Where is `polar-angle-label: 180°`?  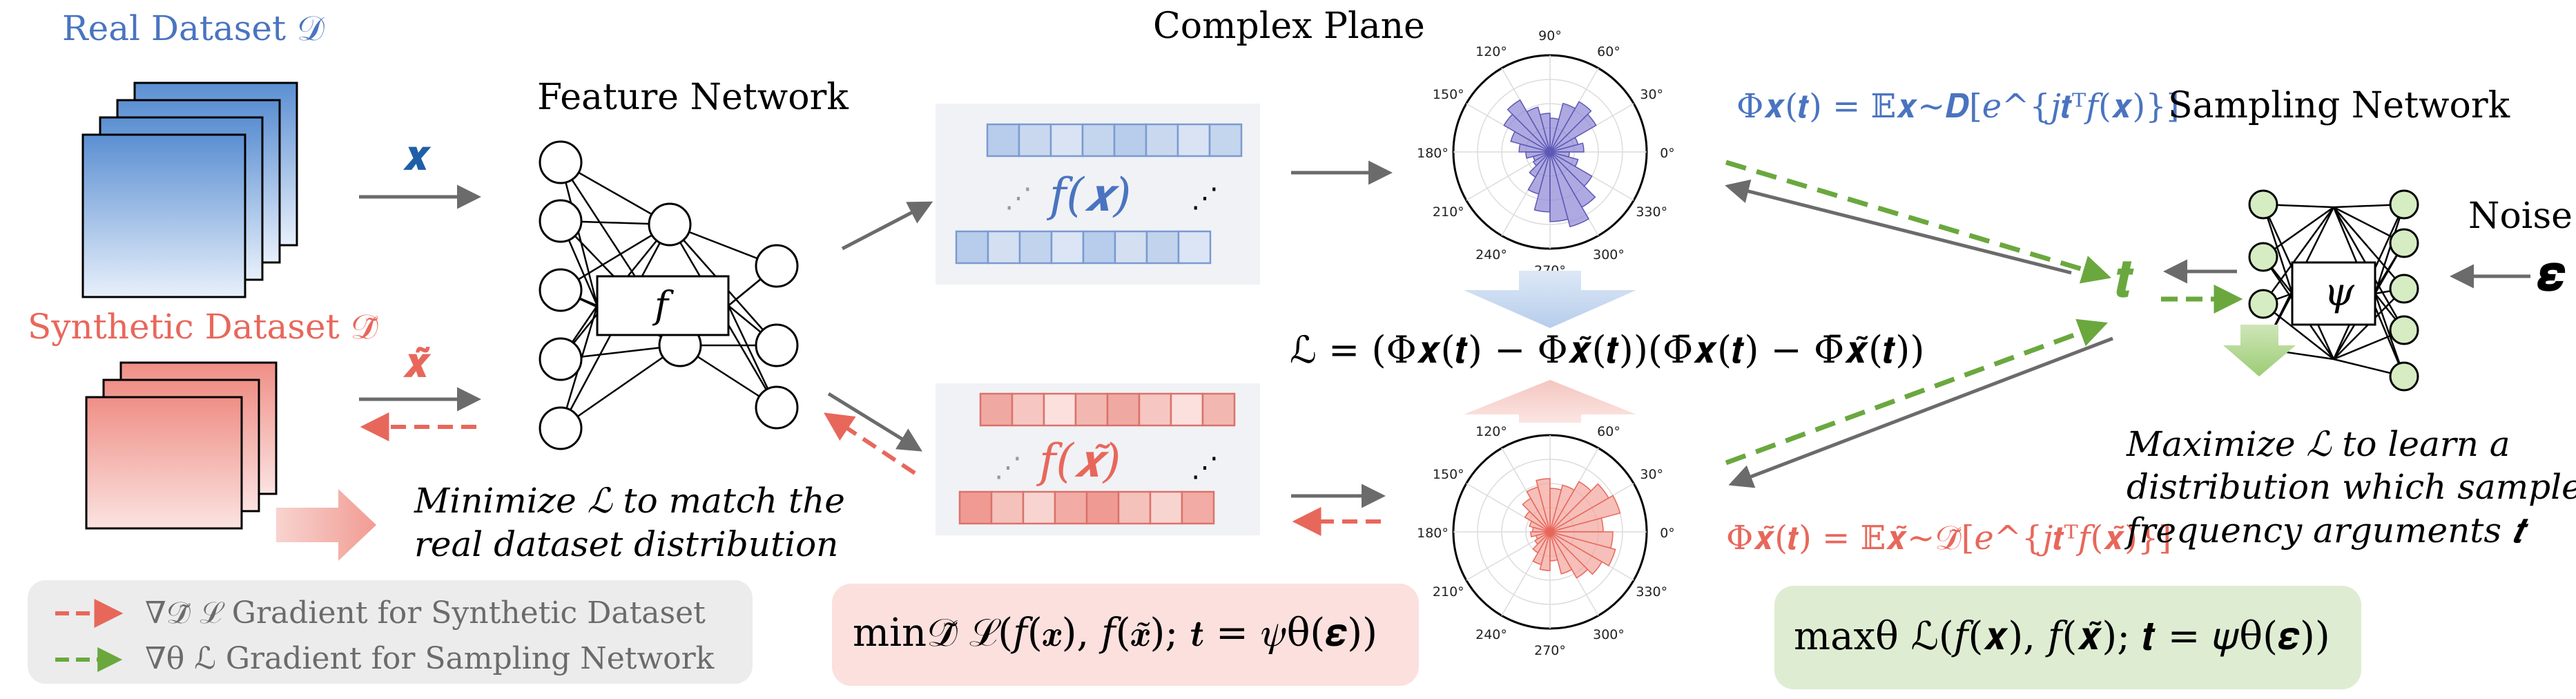
polar-angle-label: 180° is located at coordinates (1433, 153).